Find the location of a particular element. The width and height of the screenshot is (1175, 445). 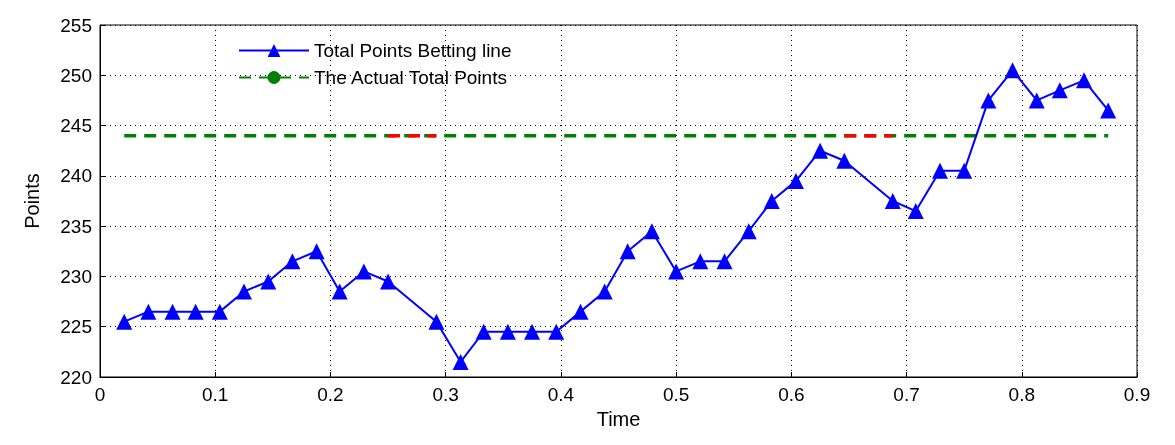

legend-label: The Actual Total Points is located at coordinates (410, 77).